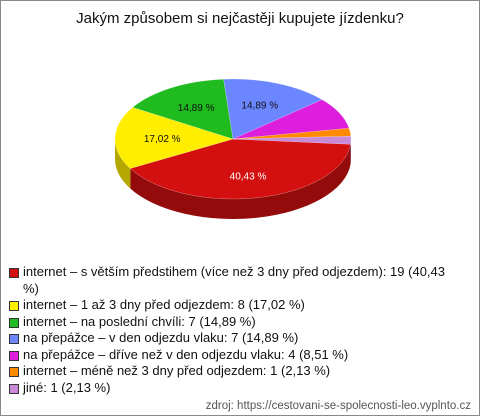  I want to click on slice-label: 17,02 %, so click(162, 139).